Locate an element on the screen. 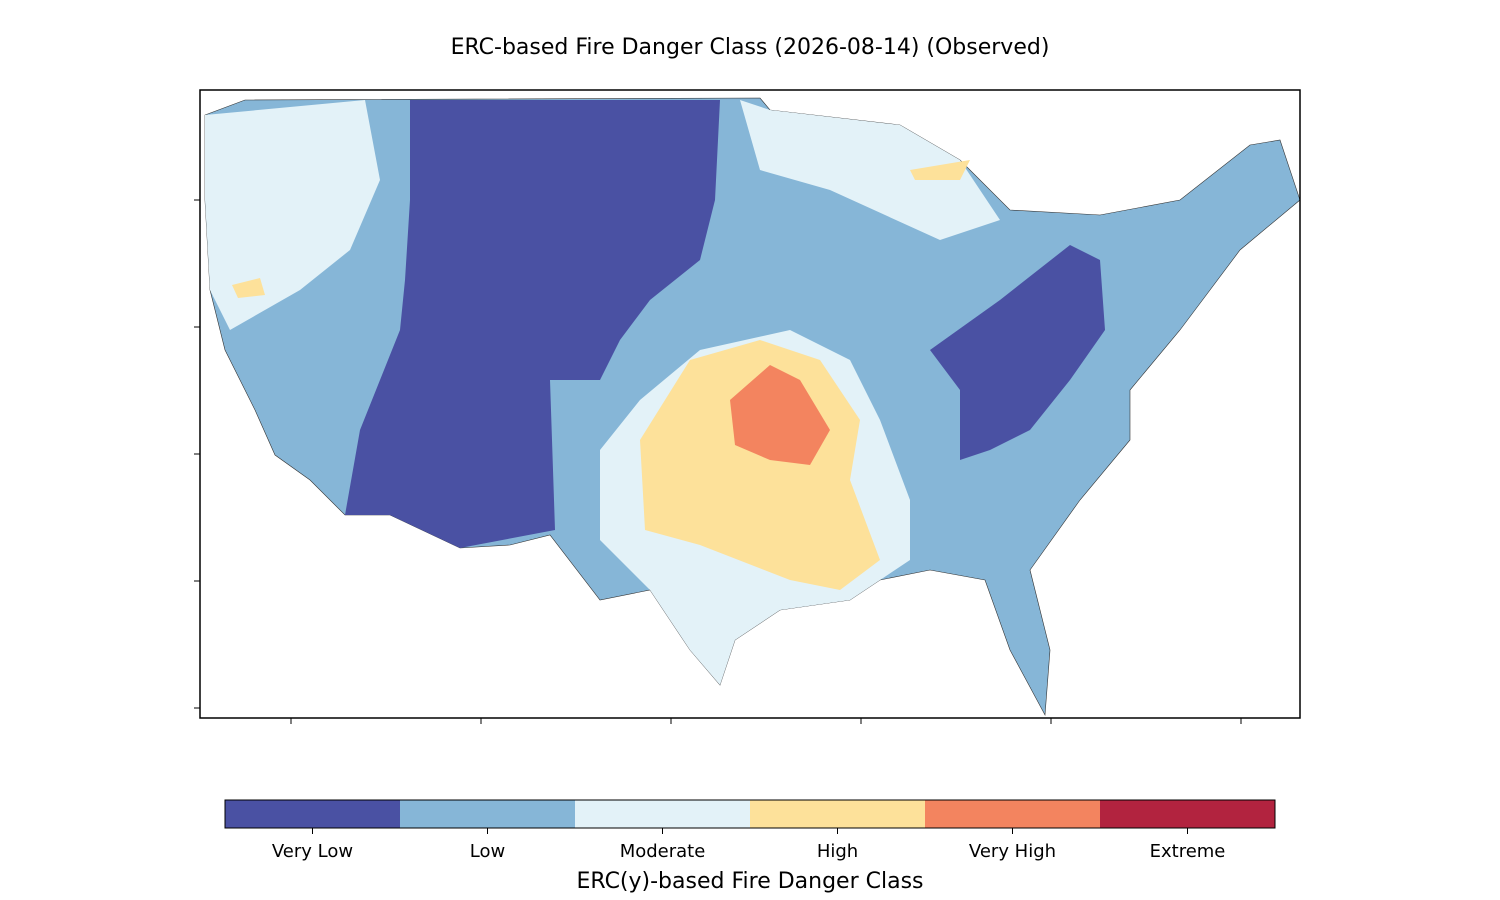 The image size is (1500, 900). region-very-high is located at coordinates (780, 415).